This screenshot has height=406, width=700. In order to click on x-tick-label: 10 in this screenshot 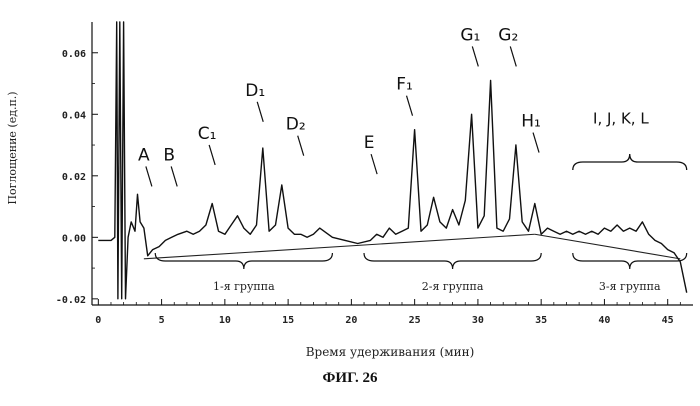, I will do `click(225, 320)`.